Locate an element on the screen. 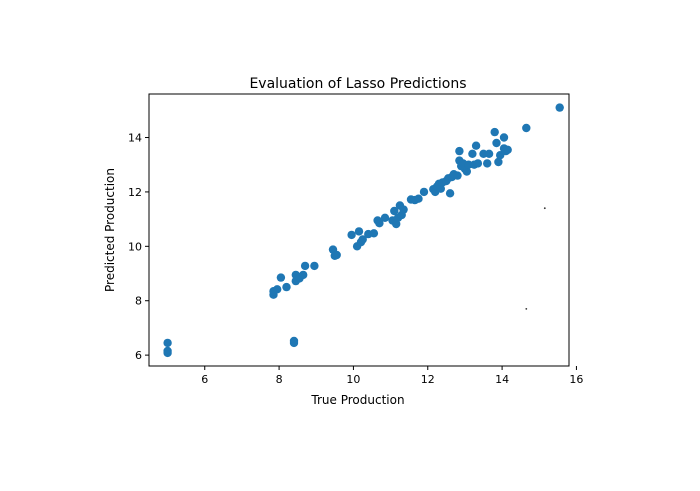 This screenshot has height=491, width=700. x-tick-label: 8 is located at coordinates (279, 379).